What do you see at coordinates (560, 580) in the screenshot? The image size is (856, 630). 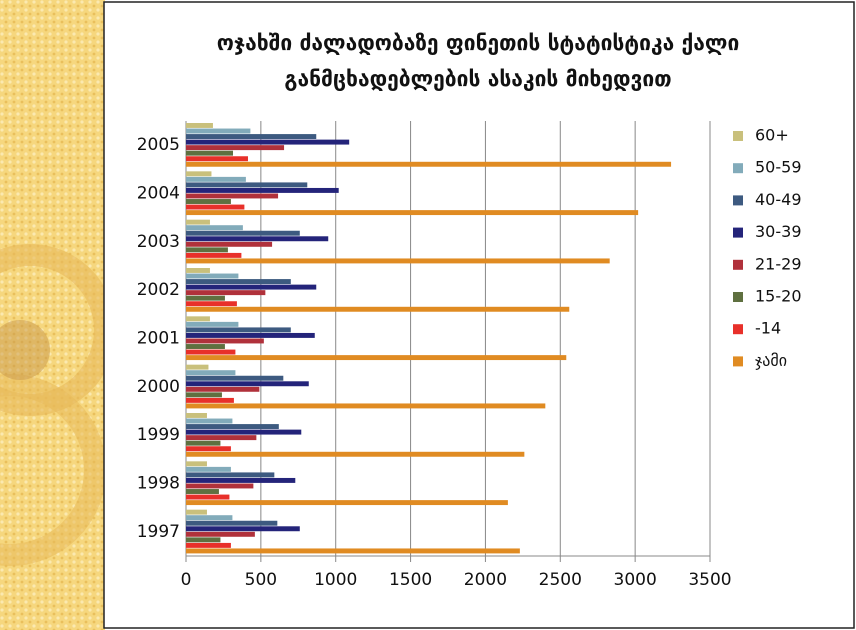 I see `x-tick-label: 2500` at bounding box center [560, 580].